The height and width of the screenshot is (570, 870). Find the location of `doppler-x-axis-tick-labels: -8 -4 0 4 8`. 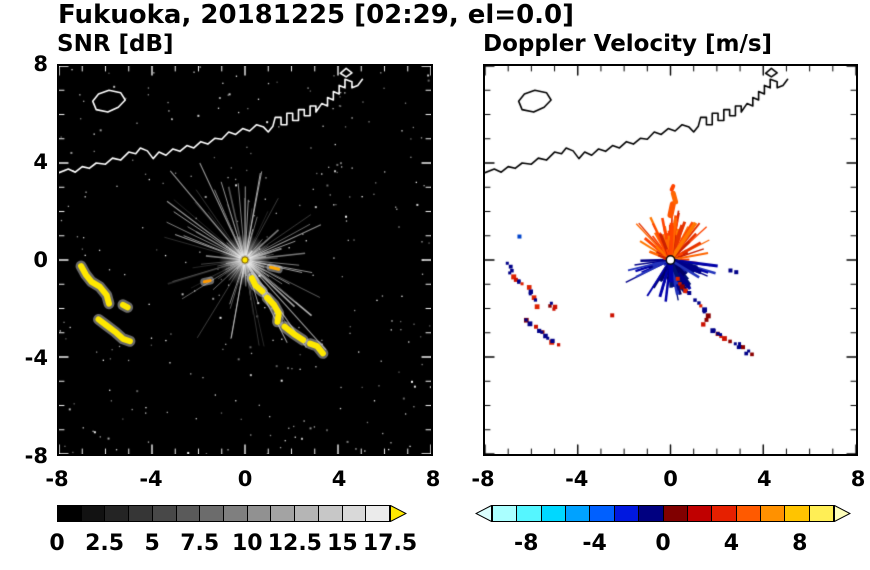

doppler-x-axis-tick-labels: -8 -4 0 4 8 is located at coordinates (668, 480).